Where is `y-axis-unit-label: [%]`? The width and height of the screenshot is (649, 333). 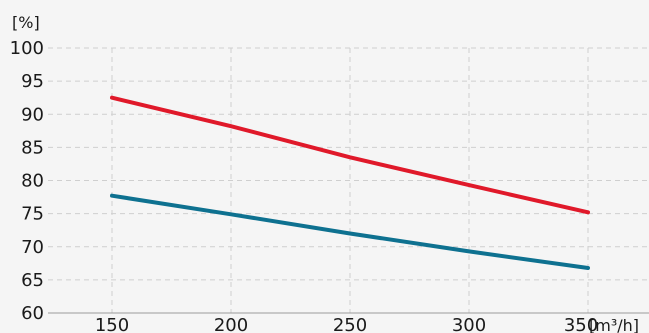 y-axis-unit-label: [%] is located at coordinates (26, 22).